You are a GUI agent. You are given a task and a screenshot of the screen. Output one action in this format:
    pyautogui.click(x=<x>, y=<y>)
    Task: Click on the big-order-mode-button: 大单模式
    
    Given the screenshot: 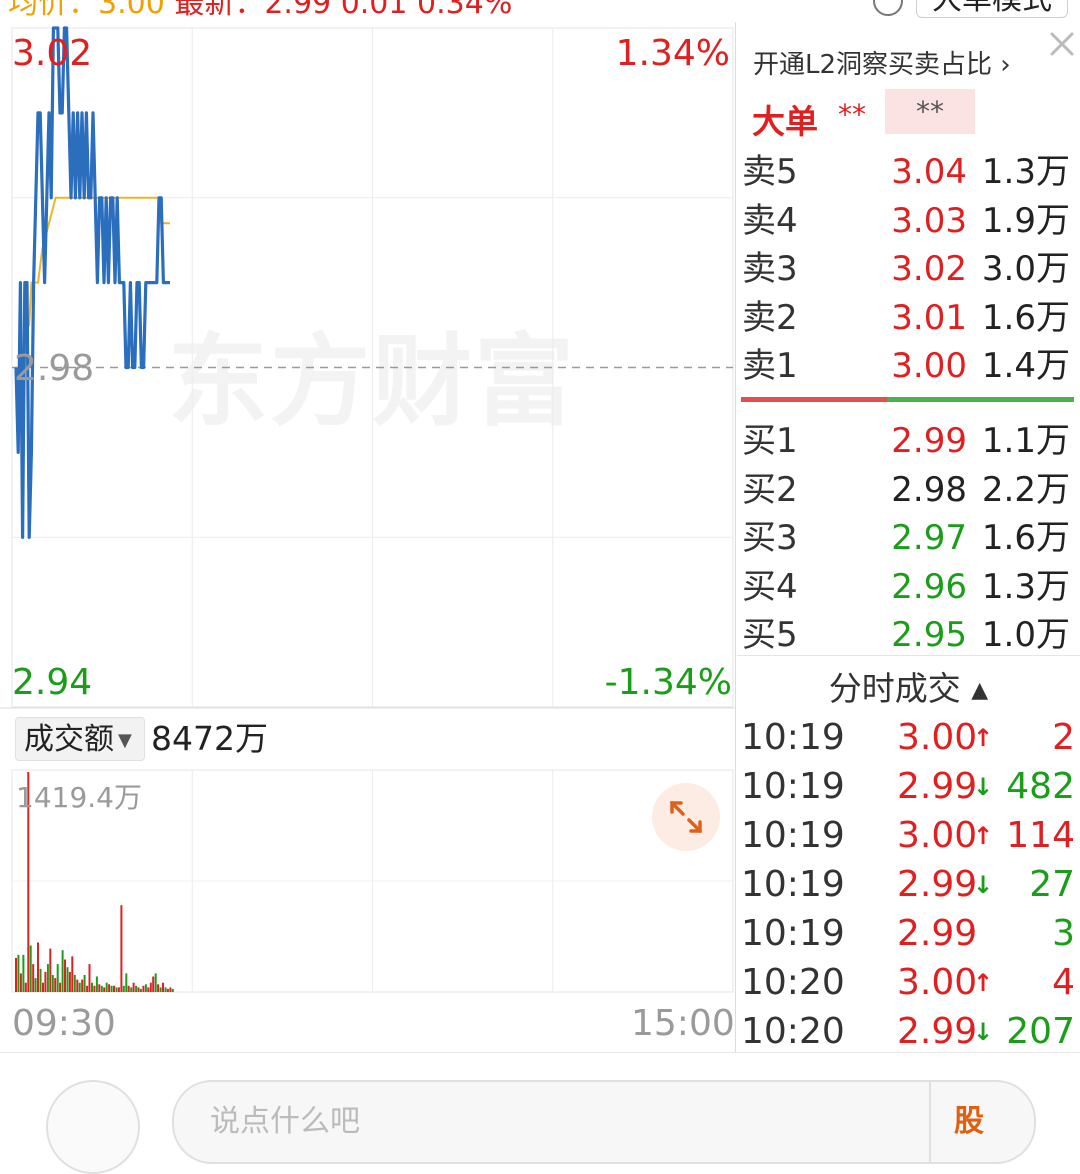 What is the action you would take?
    pyautogui.click(x=992, y=9)
    